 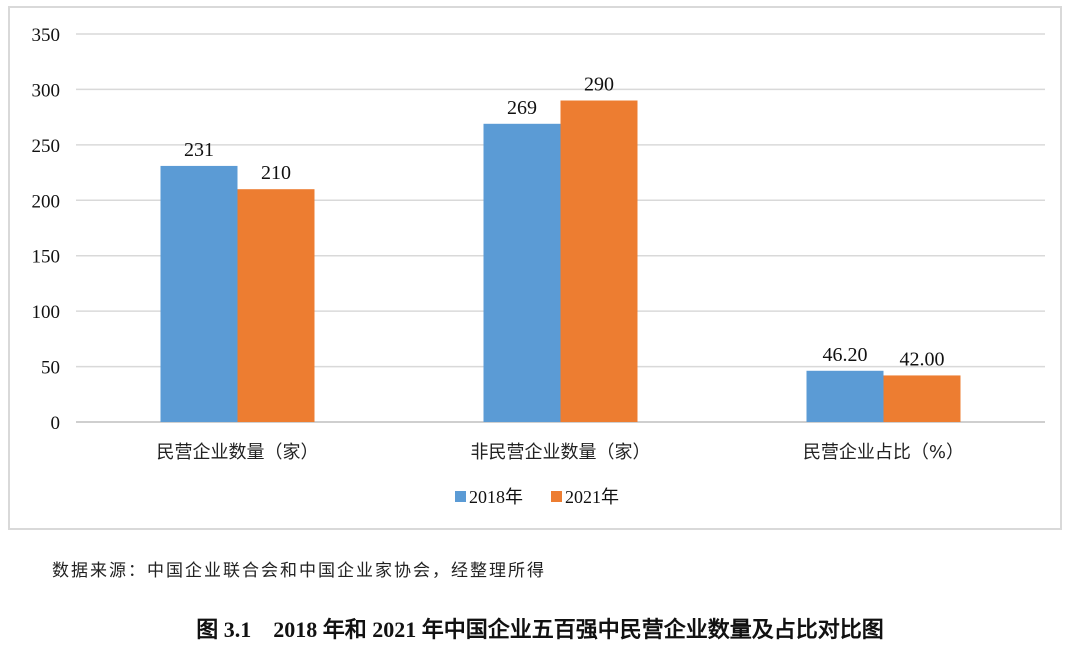 What do you see at coordinates (46, 90) in the screenshot?
I see `y-tick-label: 300` at bounding box center [46, 90].